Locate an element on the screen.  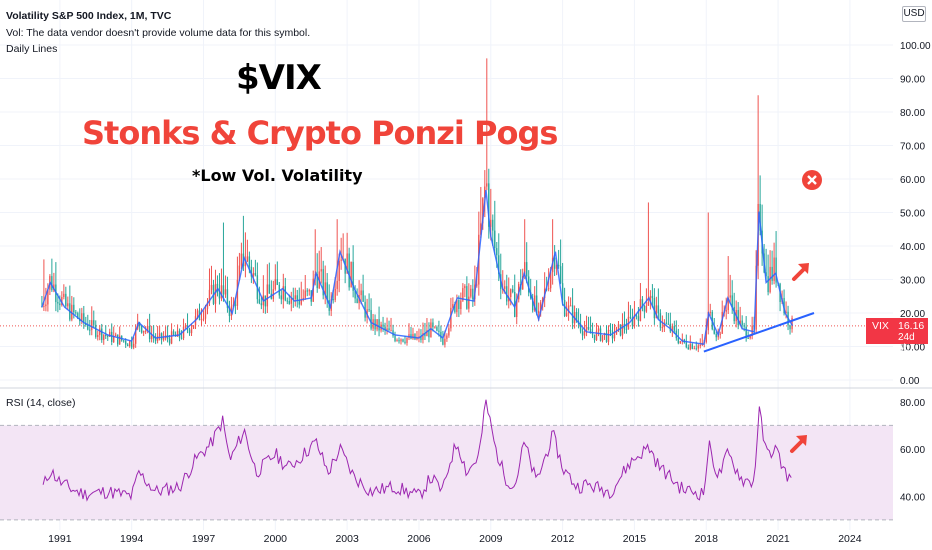
price-axis-tick: 10.00 is located at coordinates (912, 348).